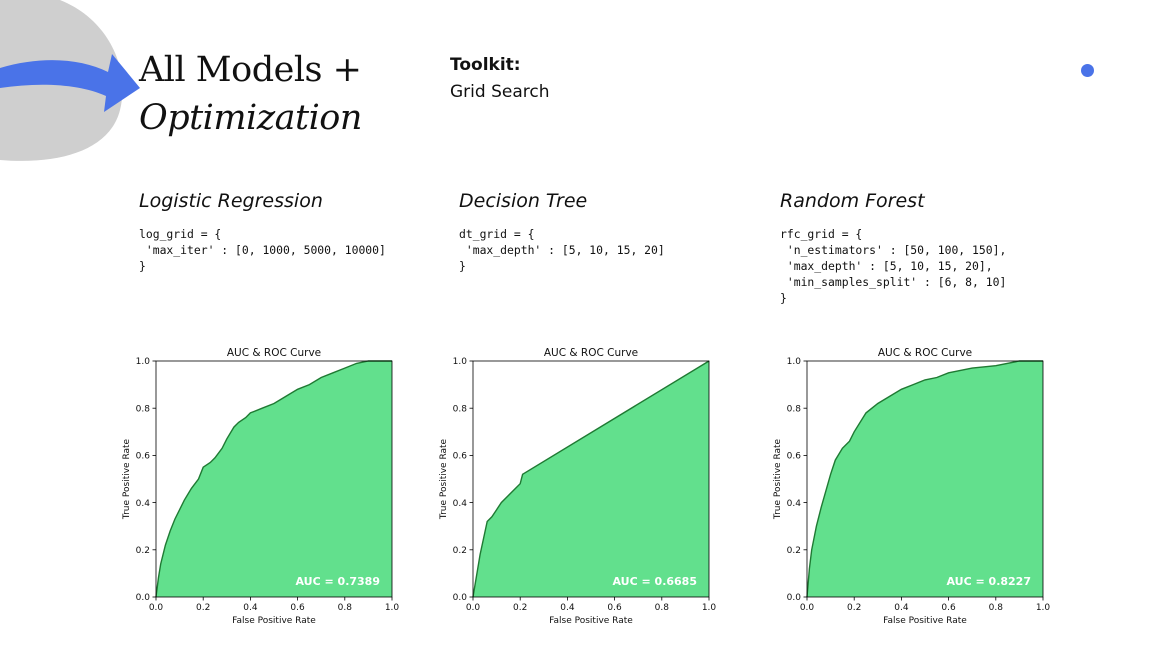 The image size is (1162, 659). I want to click on auc-annotation: AUC = 0.6685, so click(654, 581).